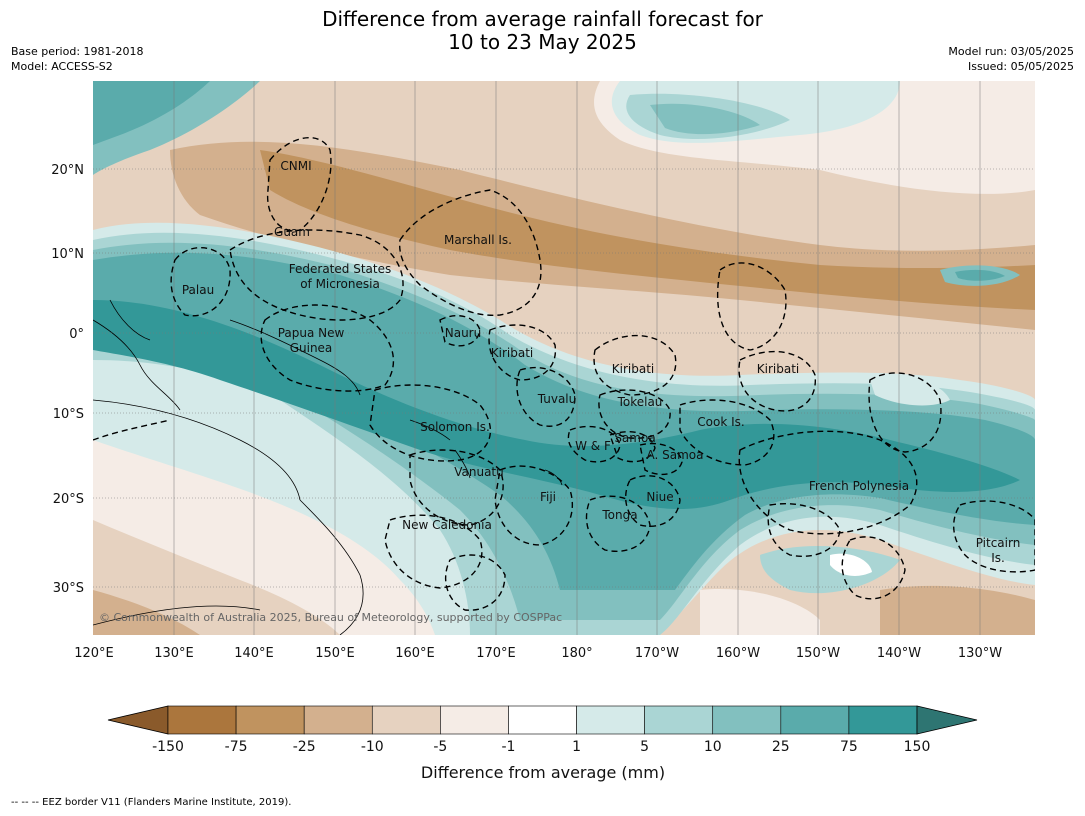  What do you see at coordinates (440, 747) in the screenshot?
I see `colorbar-tick-label: -5` at bounding box center [440, 747].